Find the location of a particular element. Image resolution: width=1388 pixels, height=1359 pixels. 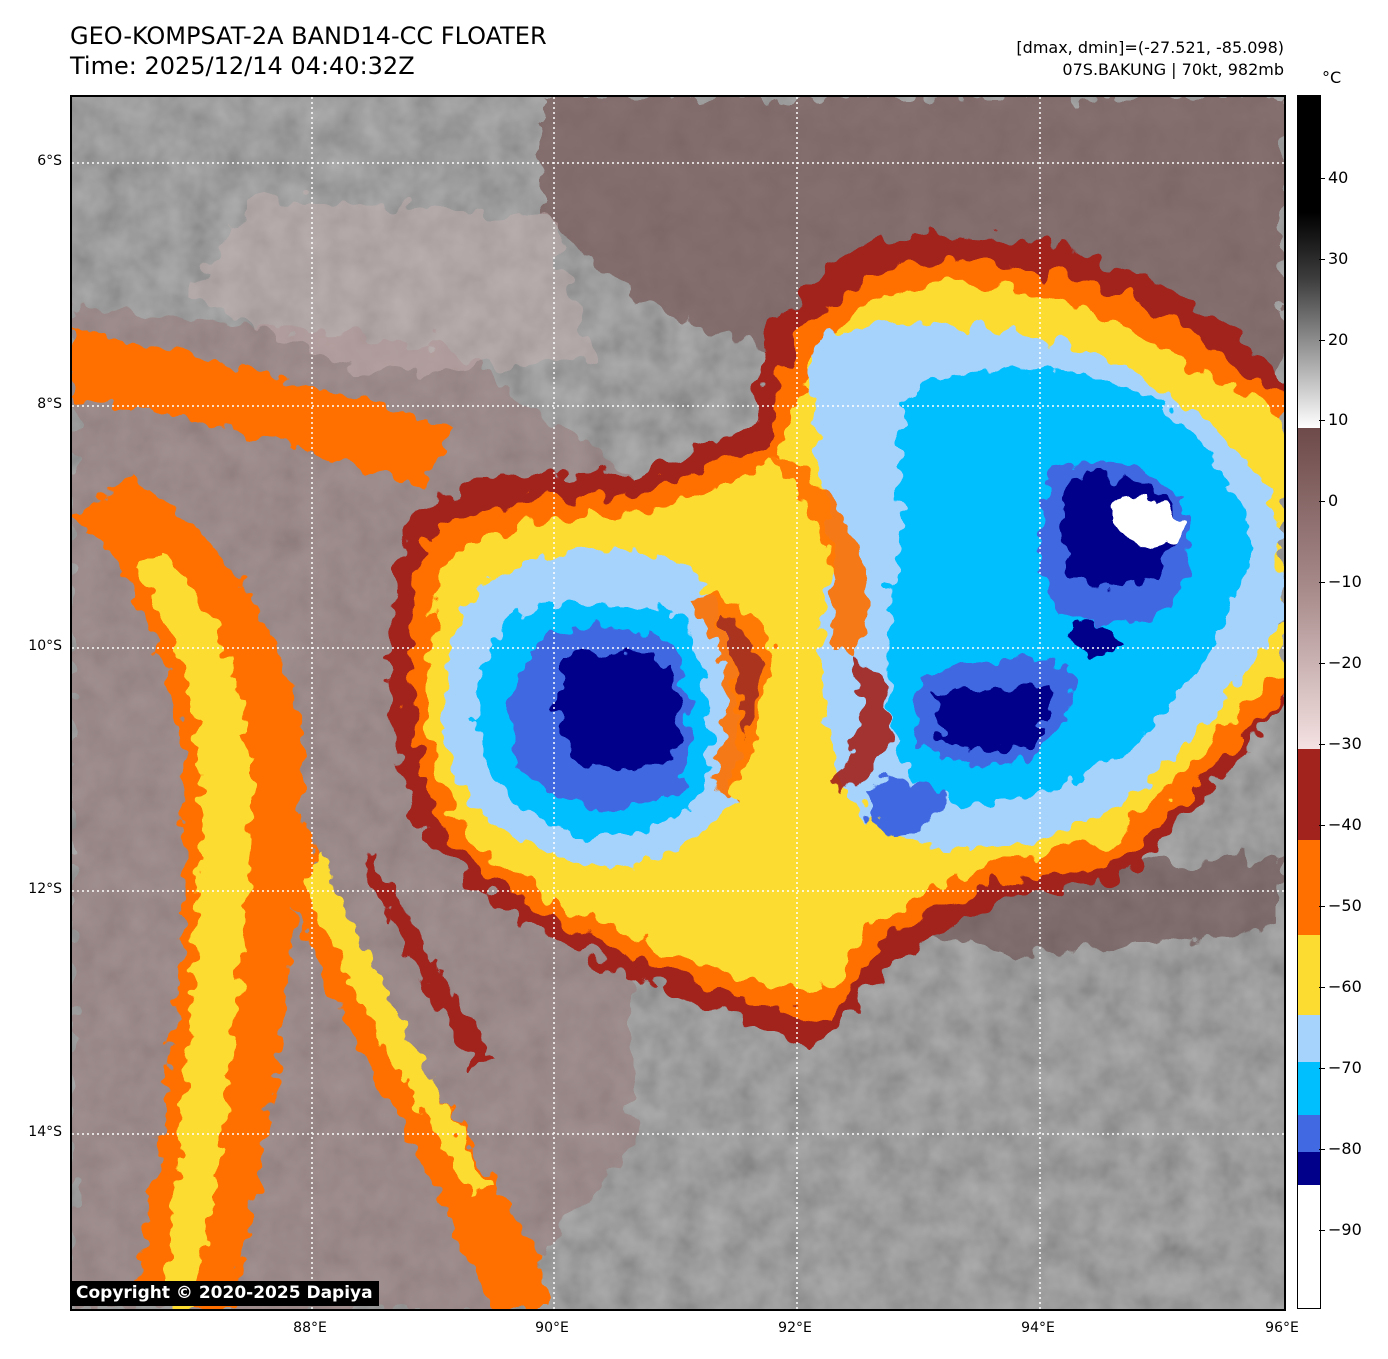

lon-label-88e: 88°E is located at coordinates (310, 1328).